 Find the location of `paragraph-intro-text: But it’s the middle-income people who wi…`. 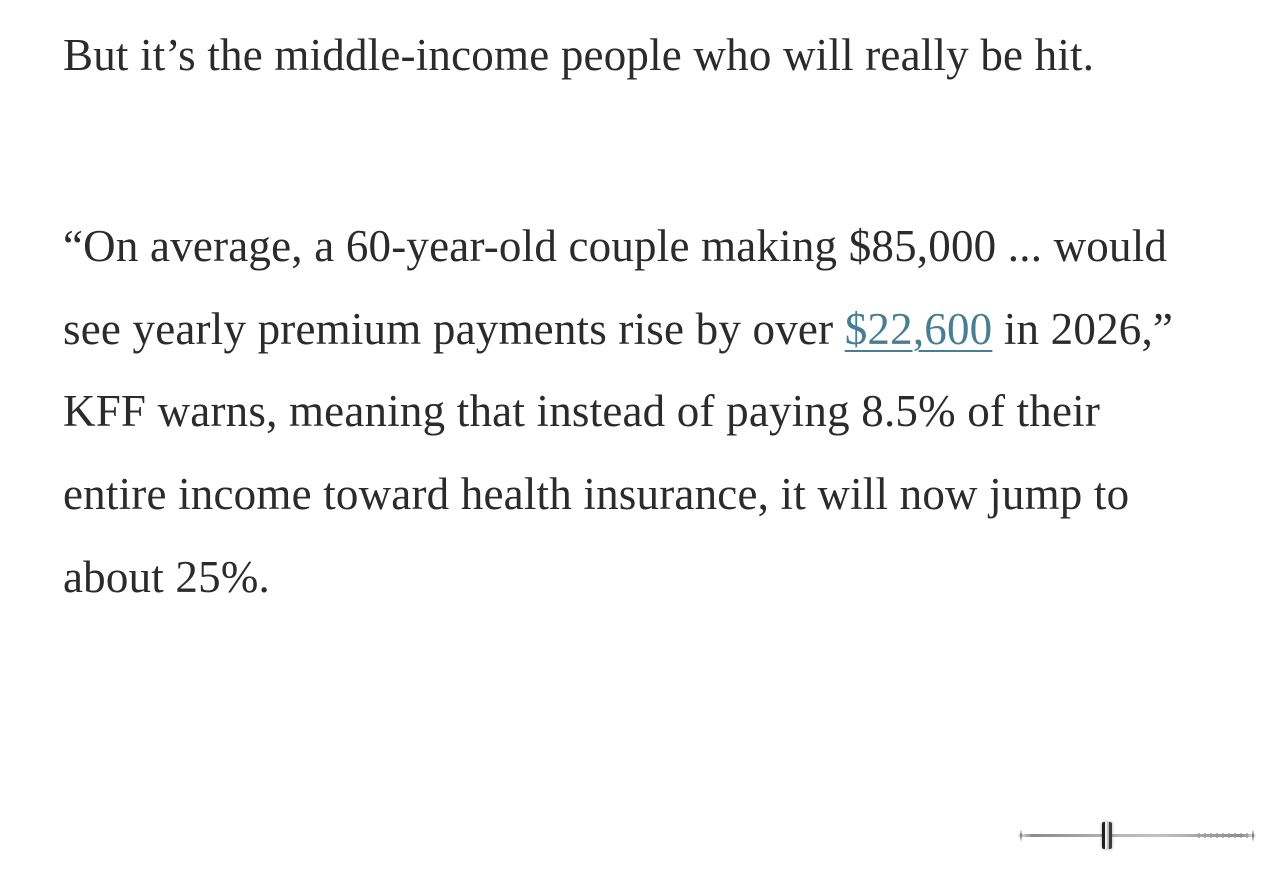

paragraph-intro-text: But it’s the middle-income people who wi… is located at coordinates (579, 55).